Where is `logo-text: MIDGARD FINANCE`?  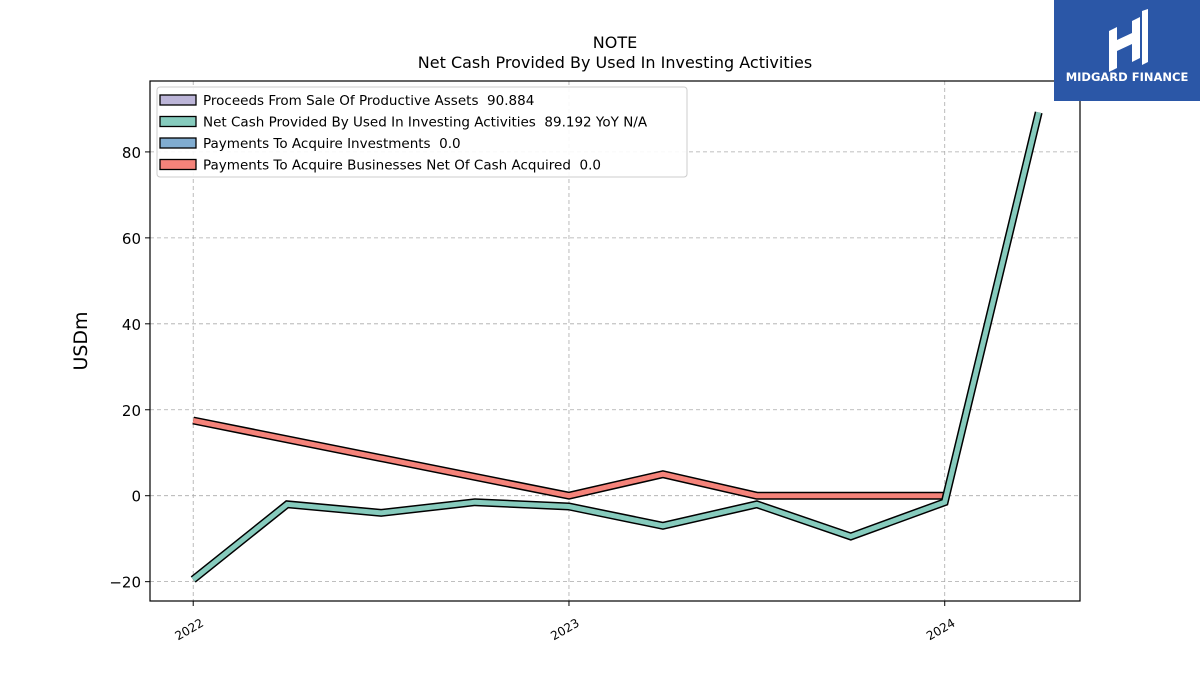
logo-text: MIDGARD FINANCE is located at coordinates (1127, 77).